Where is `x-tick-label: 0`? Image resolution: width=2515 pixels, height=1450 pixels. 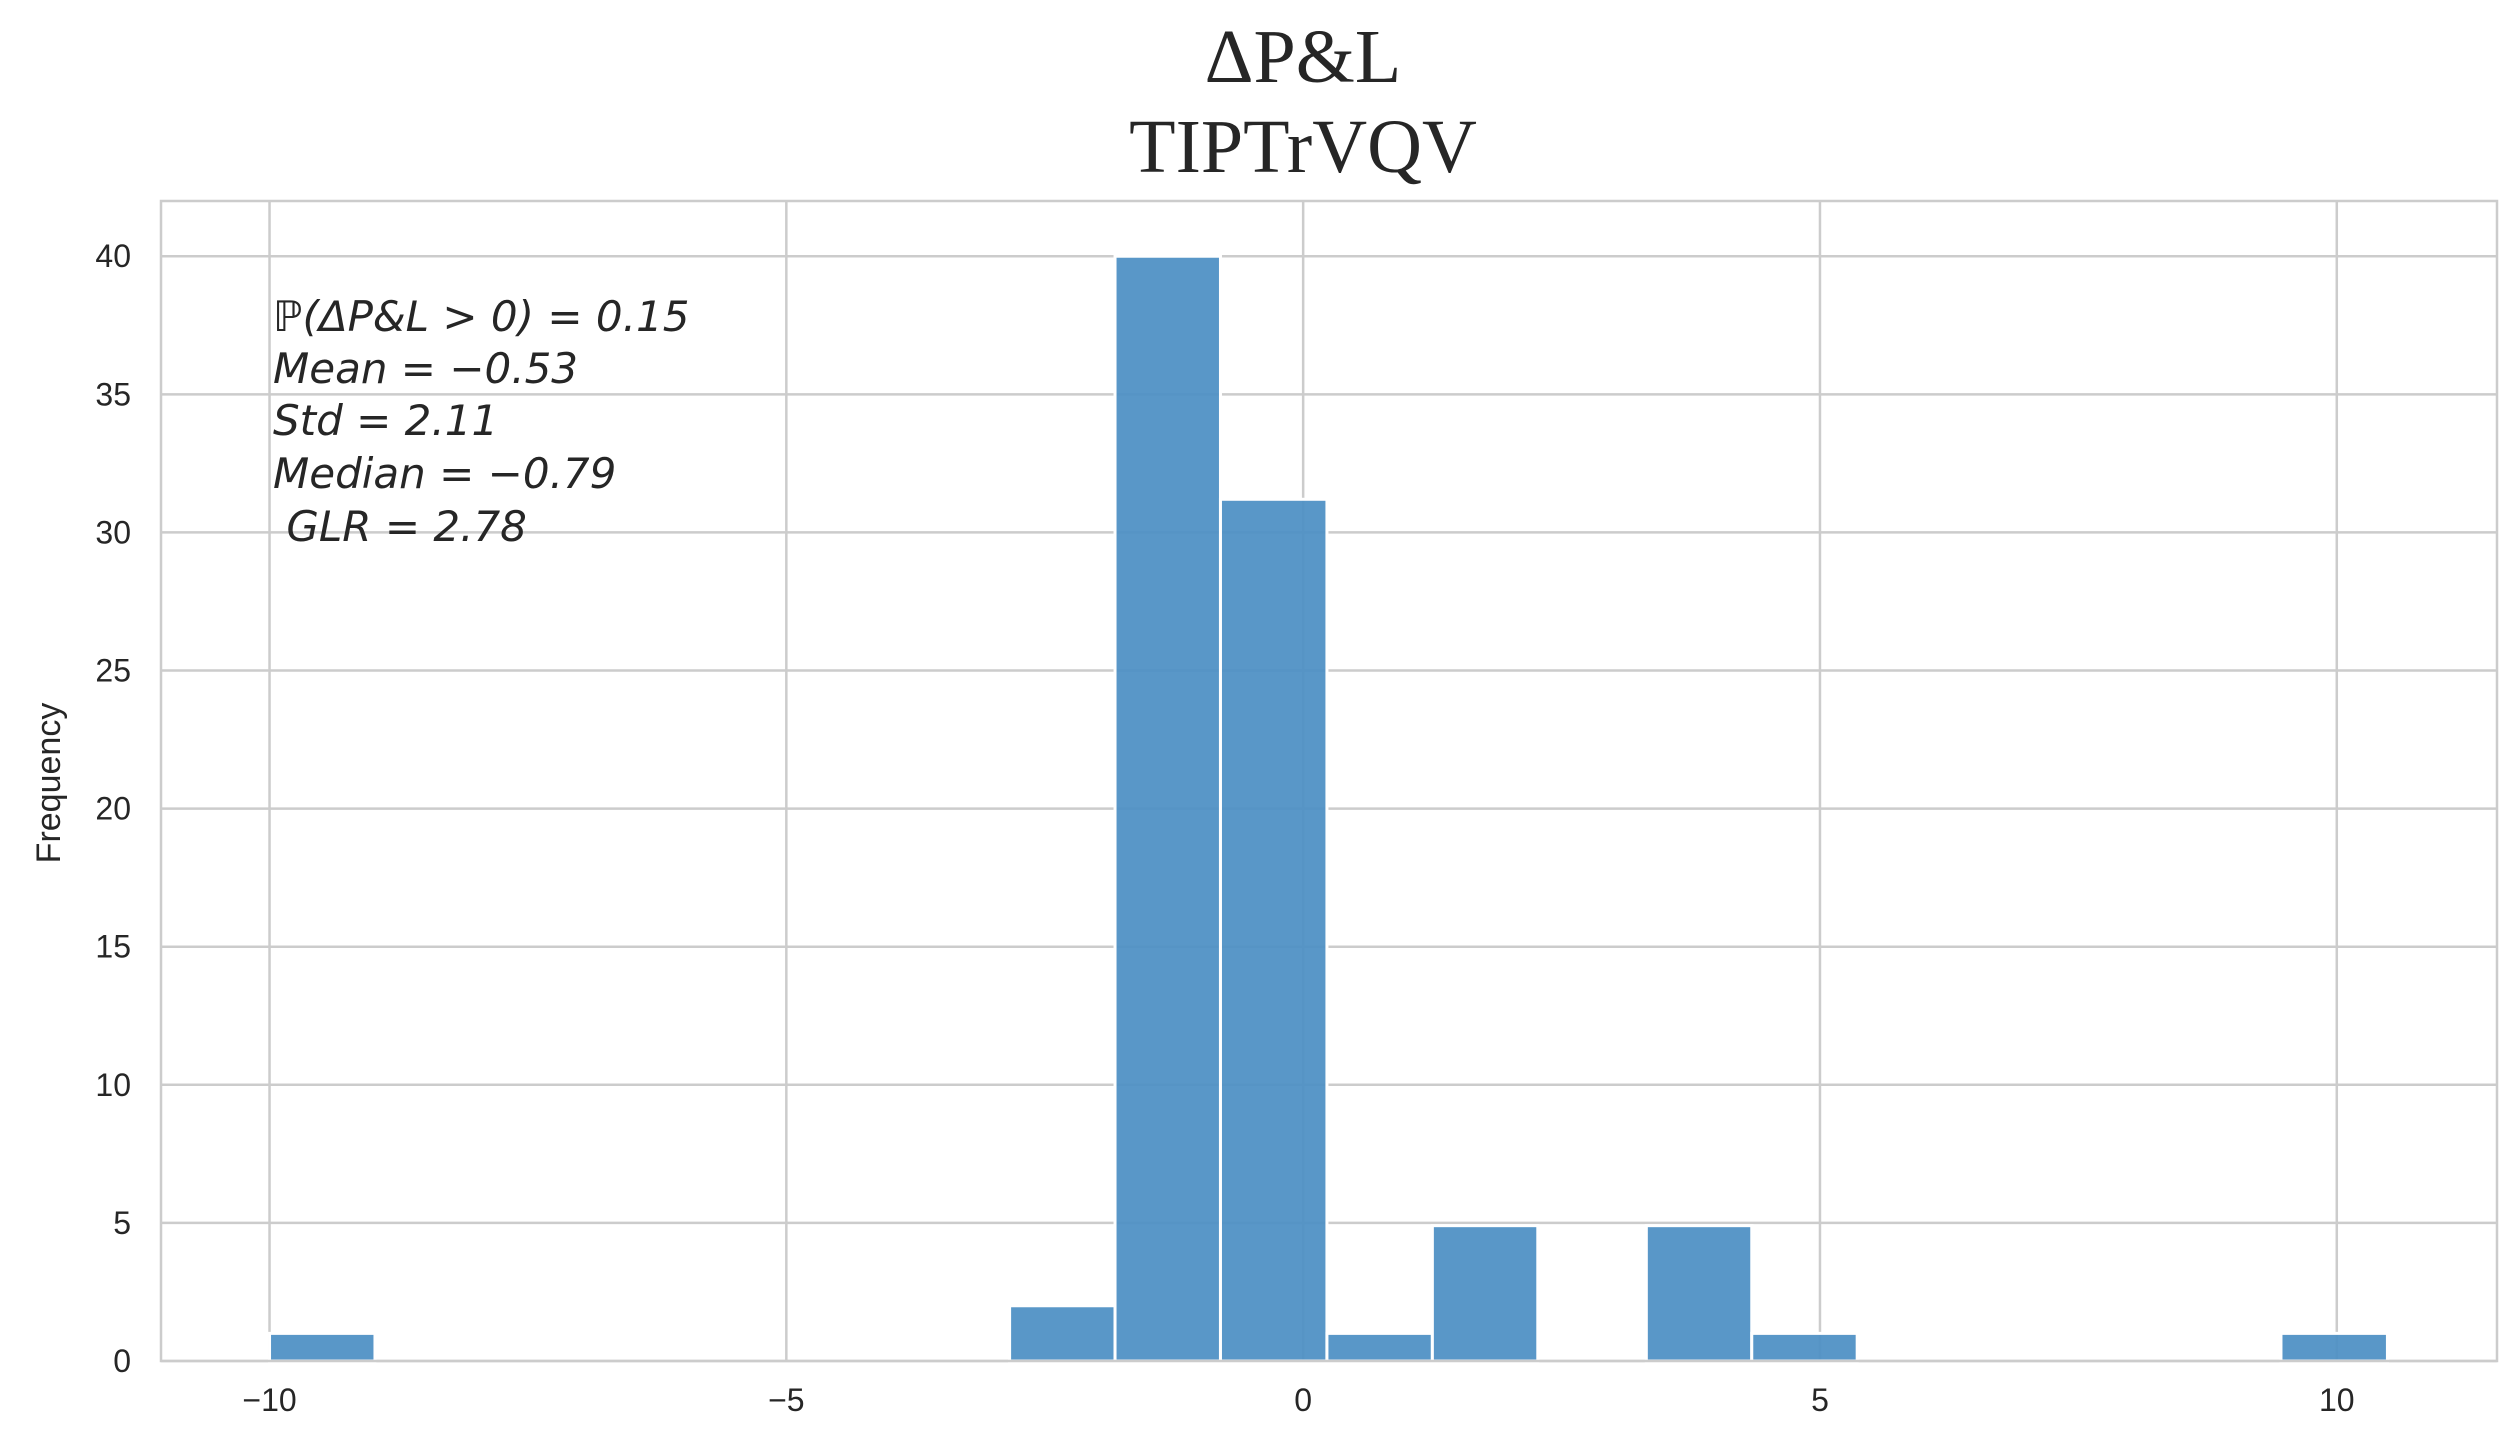 x-tick-label: 0 is located at coordinates (1303, 1400).